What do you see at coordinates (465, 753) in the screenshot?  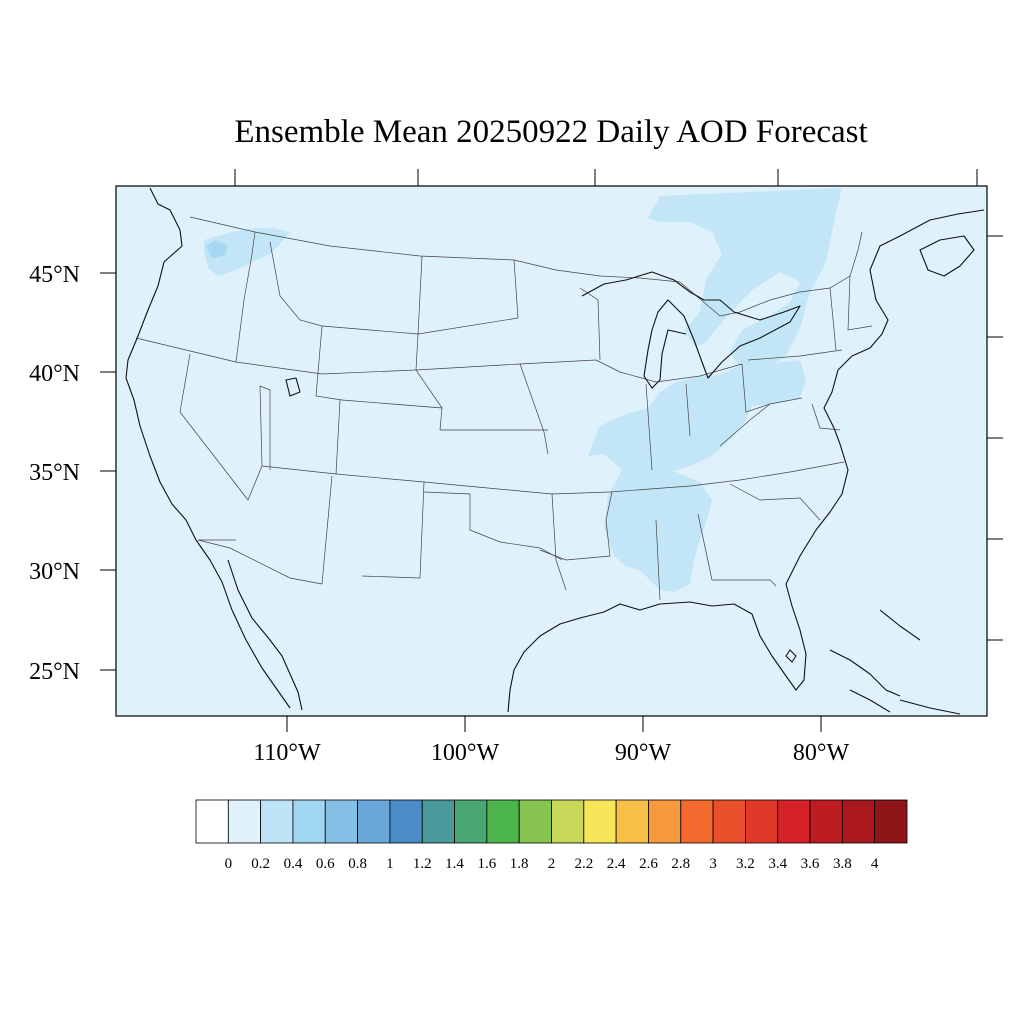 I see `lon-label: 100°W` at bounding box center [465, 753].